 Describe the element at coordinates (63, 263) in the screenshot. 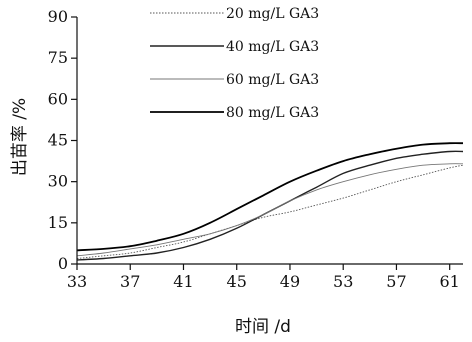

I see `y-tick-label: 0` at that location.